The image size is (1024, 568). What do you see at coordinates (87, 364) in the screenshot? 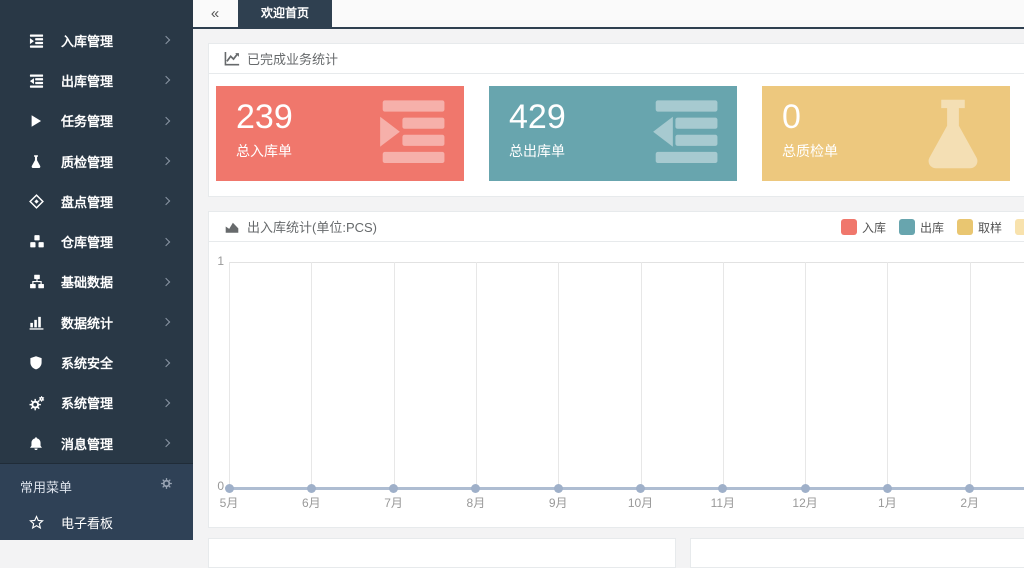
I see `sidebar-item-label: 系统安全` at bounding box center [87, 364].